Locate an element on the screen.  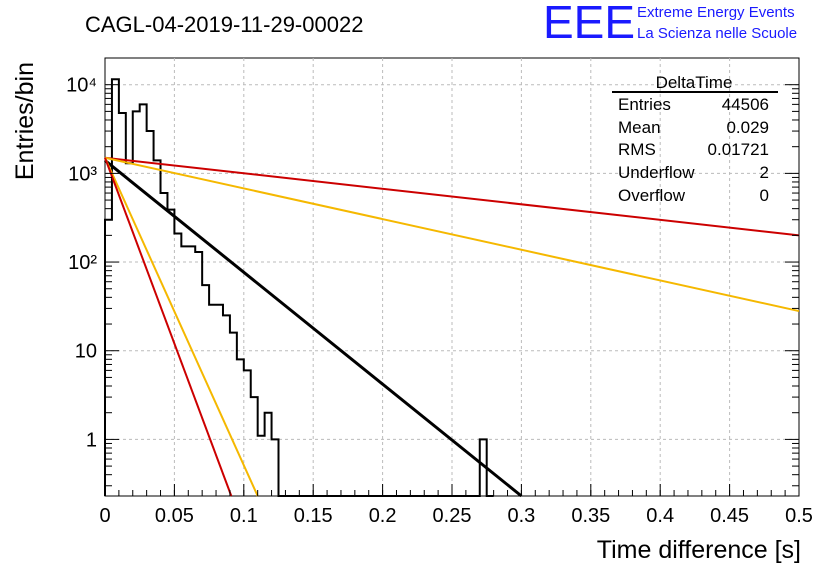
x-tick-label: 0.45 is located at coordinates (729, 516).